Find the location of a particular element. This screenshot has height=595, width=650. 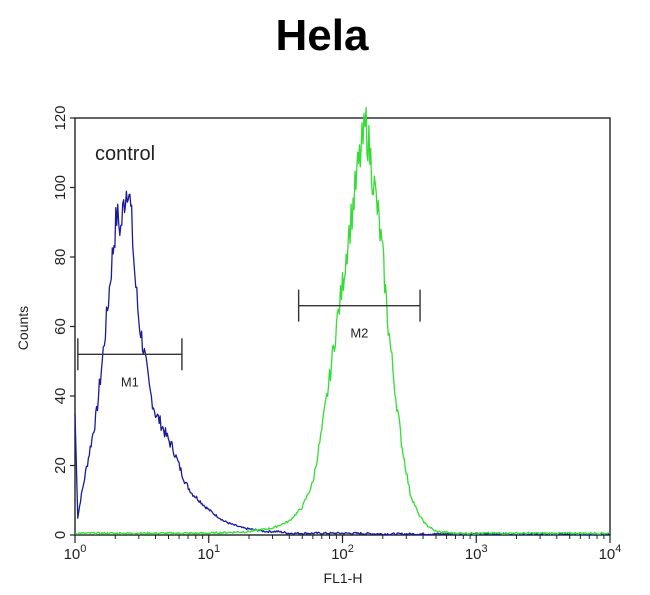

y-axis: 0 20 40 60 80 100 120 is located at coordinates (63, 322).